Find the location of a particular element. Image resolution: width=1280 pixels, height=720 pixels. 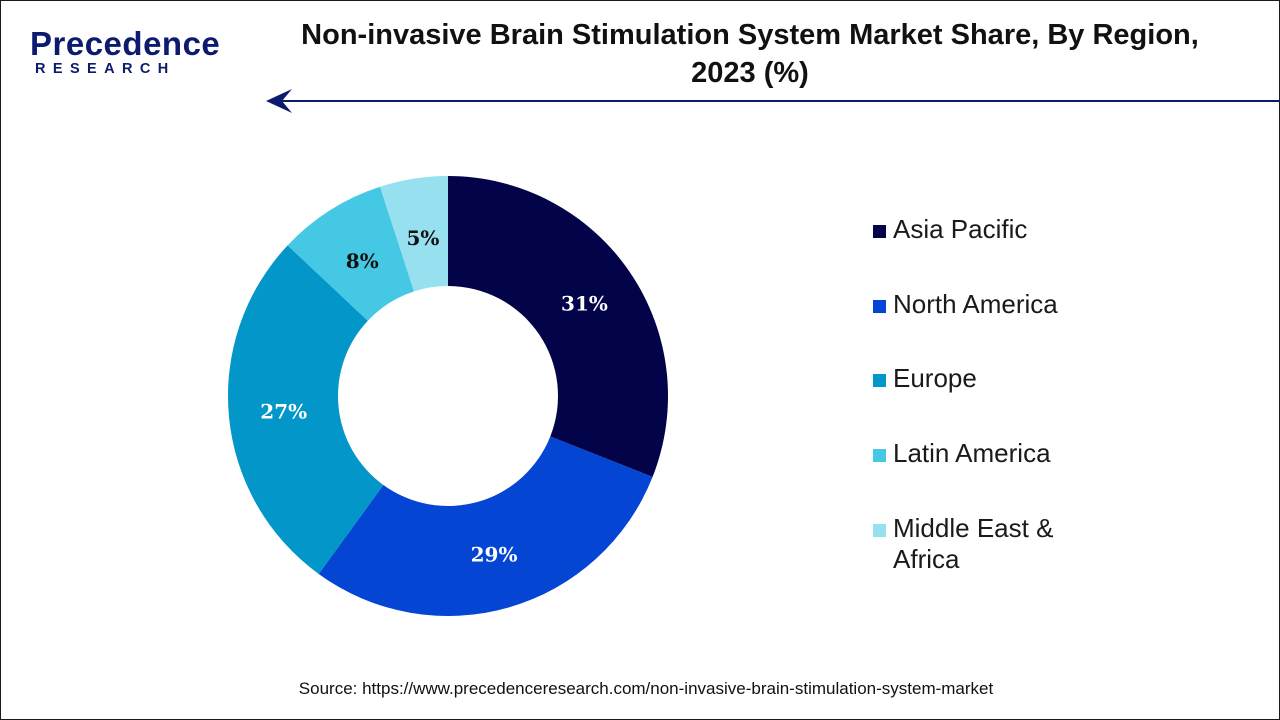

legend-label: Europe is located at coordinates (935, 378).